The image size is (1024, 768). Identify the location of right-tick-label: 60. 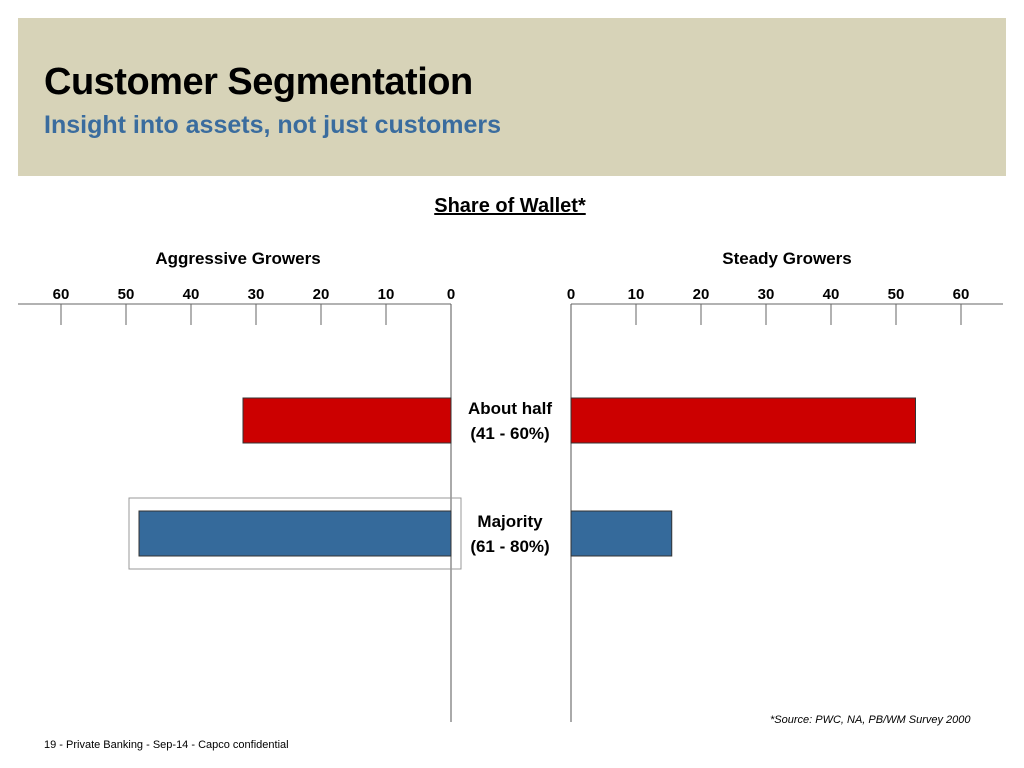
(961, 294).